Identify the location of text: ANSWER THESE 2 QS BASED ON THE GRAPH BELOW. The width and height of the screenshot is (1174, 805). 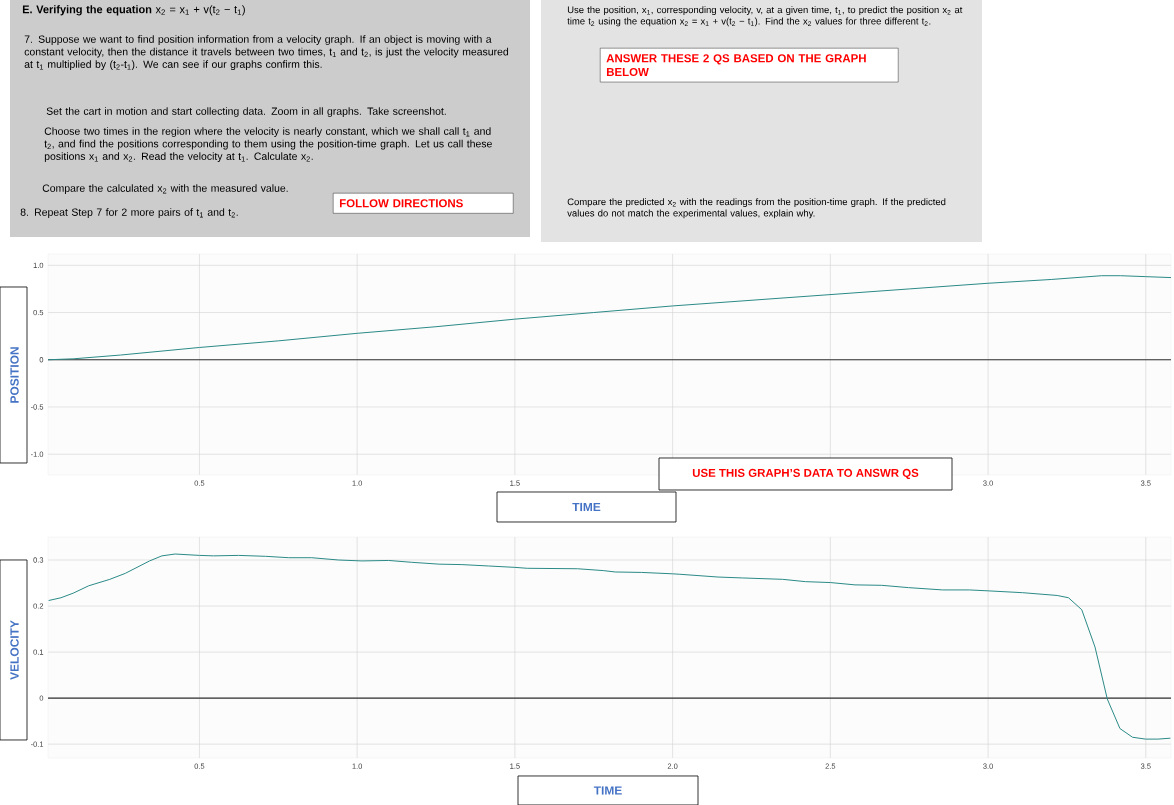
(736, 65).